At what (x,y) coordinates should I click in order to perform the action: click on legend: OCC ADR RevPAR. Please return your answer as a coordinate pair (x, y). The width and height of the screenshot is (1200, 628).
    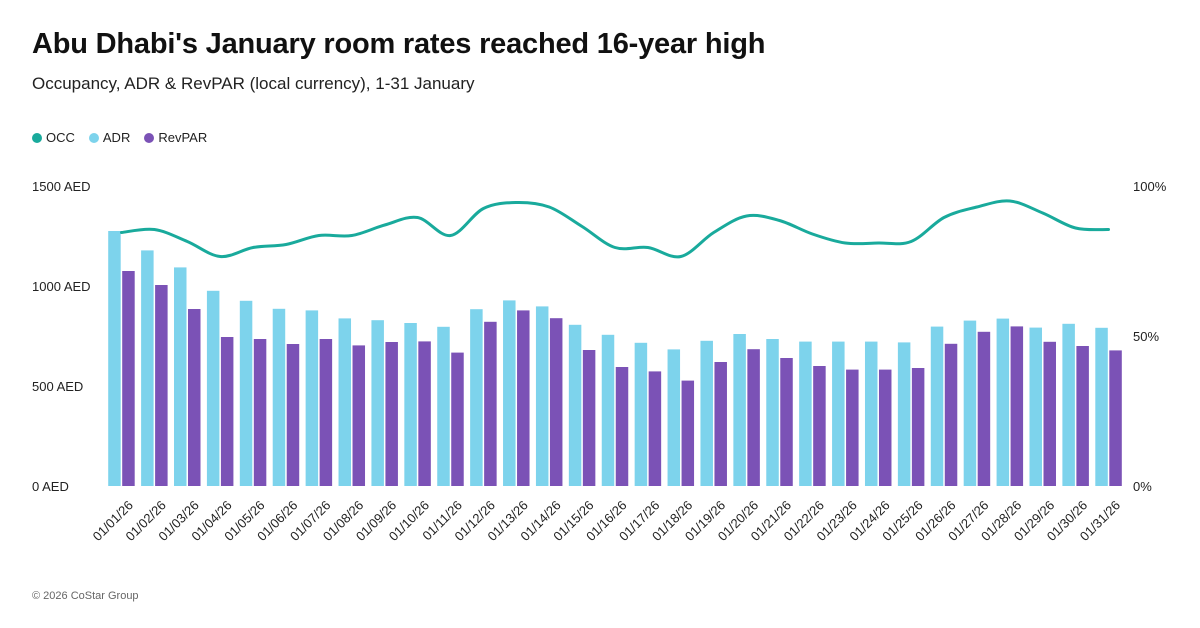
    Looking at the image, I should click on (119, 137).